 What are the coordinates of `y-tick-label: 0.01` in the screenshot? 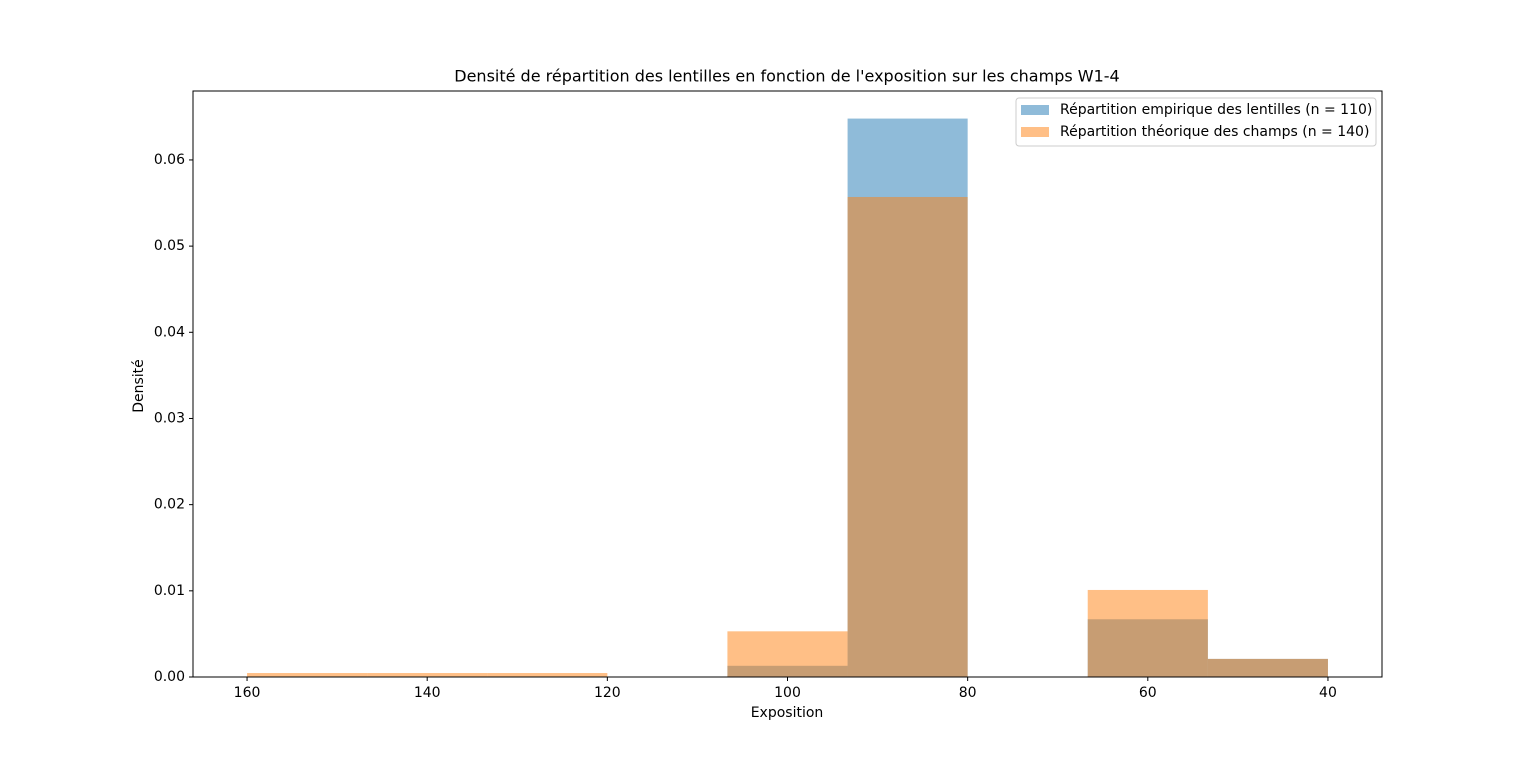 It's located at (169, 591).